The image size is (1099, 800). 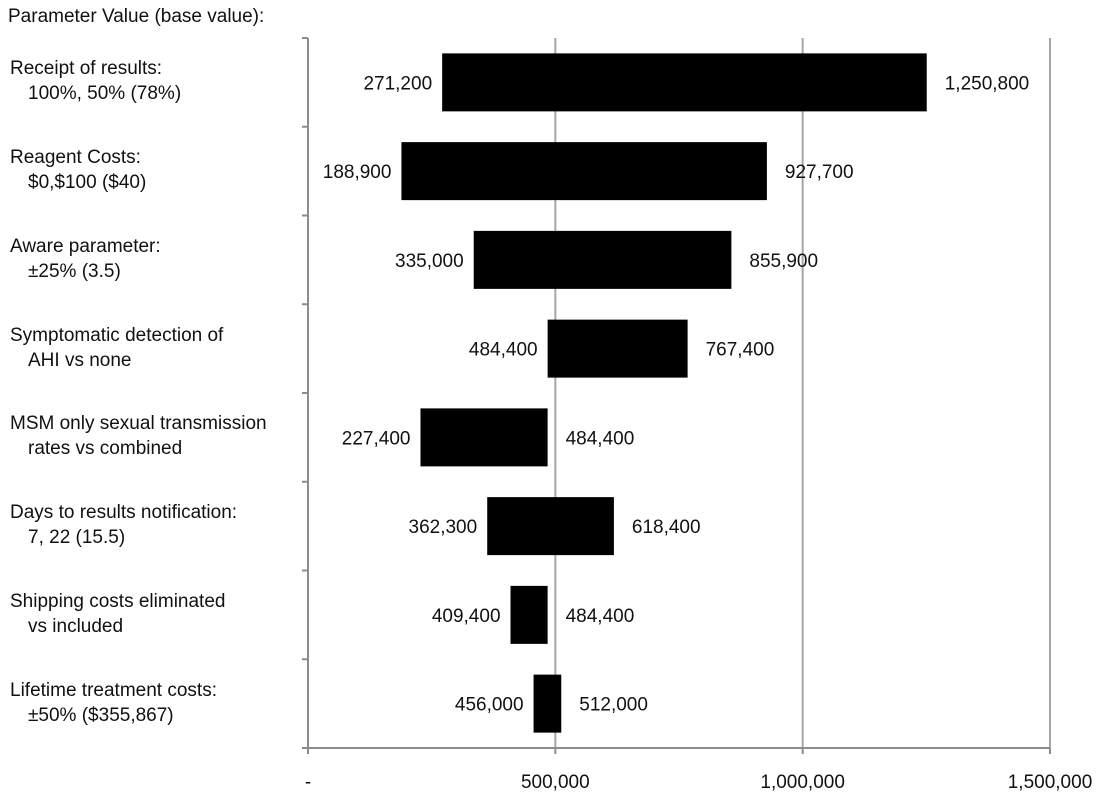 What do you see at coordinates (429, 261) in the screenshot?
I see `bar-low-label: 335,000` at bounding box center [429, 261].